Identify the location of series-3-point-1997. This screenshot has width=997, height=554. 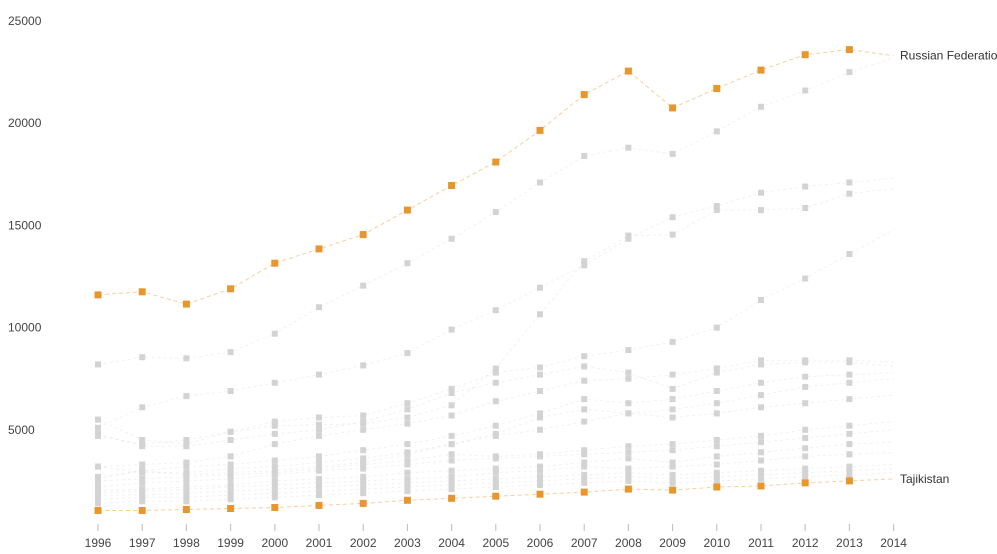
(142, 357).